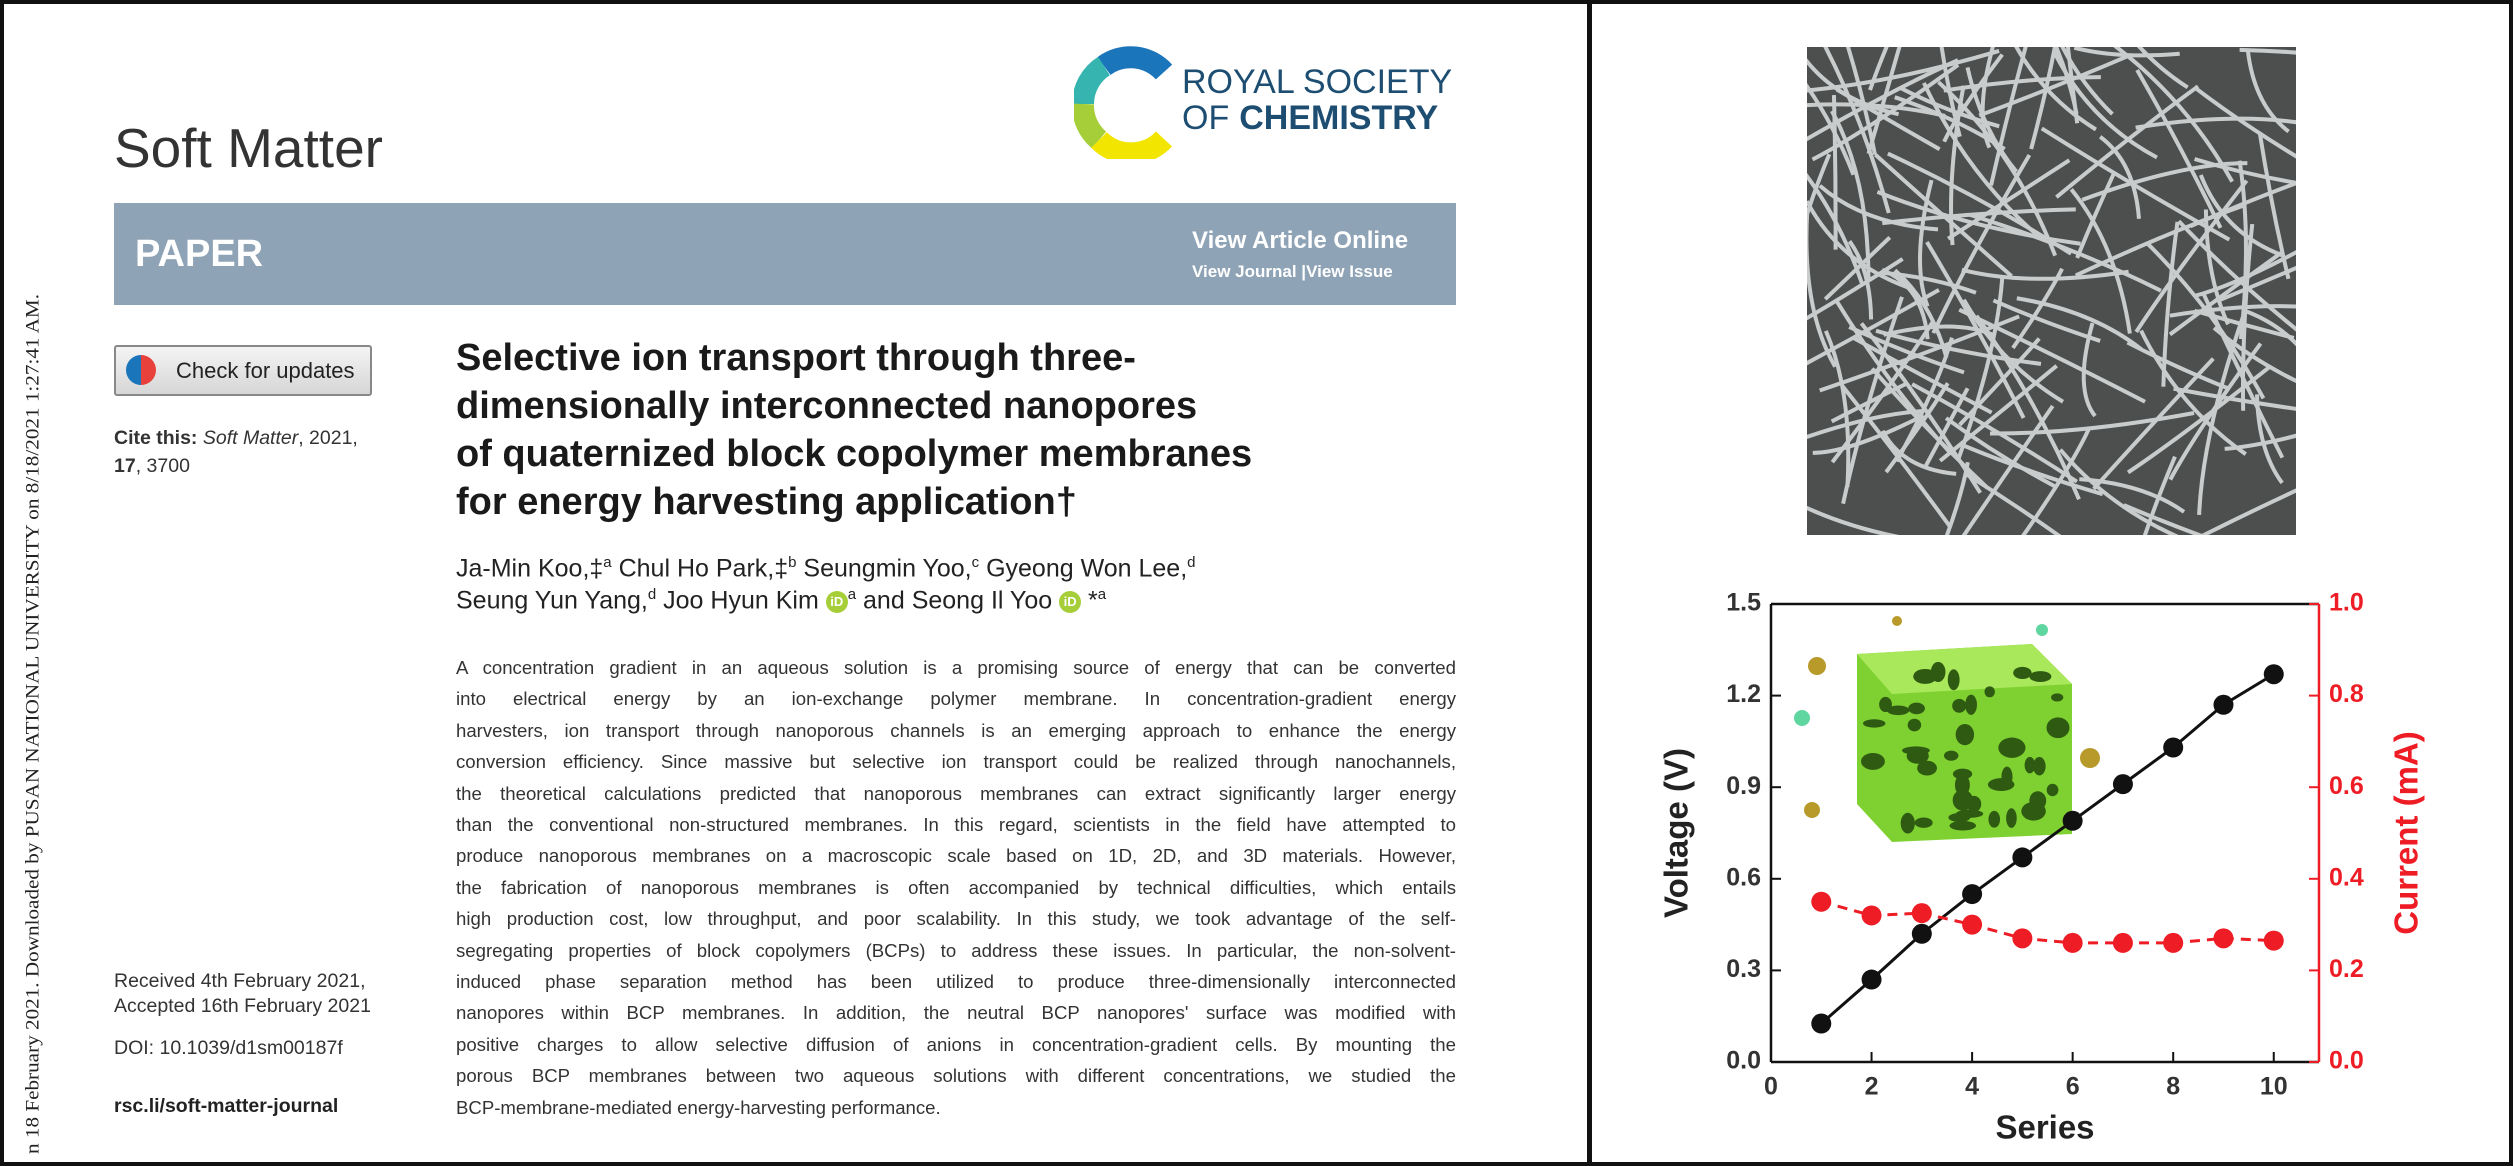 Image resolution: width=2513 pixels, height=1166 pixels. I want to click on y2-tick-label: 0.0, so click(2346, 1061).